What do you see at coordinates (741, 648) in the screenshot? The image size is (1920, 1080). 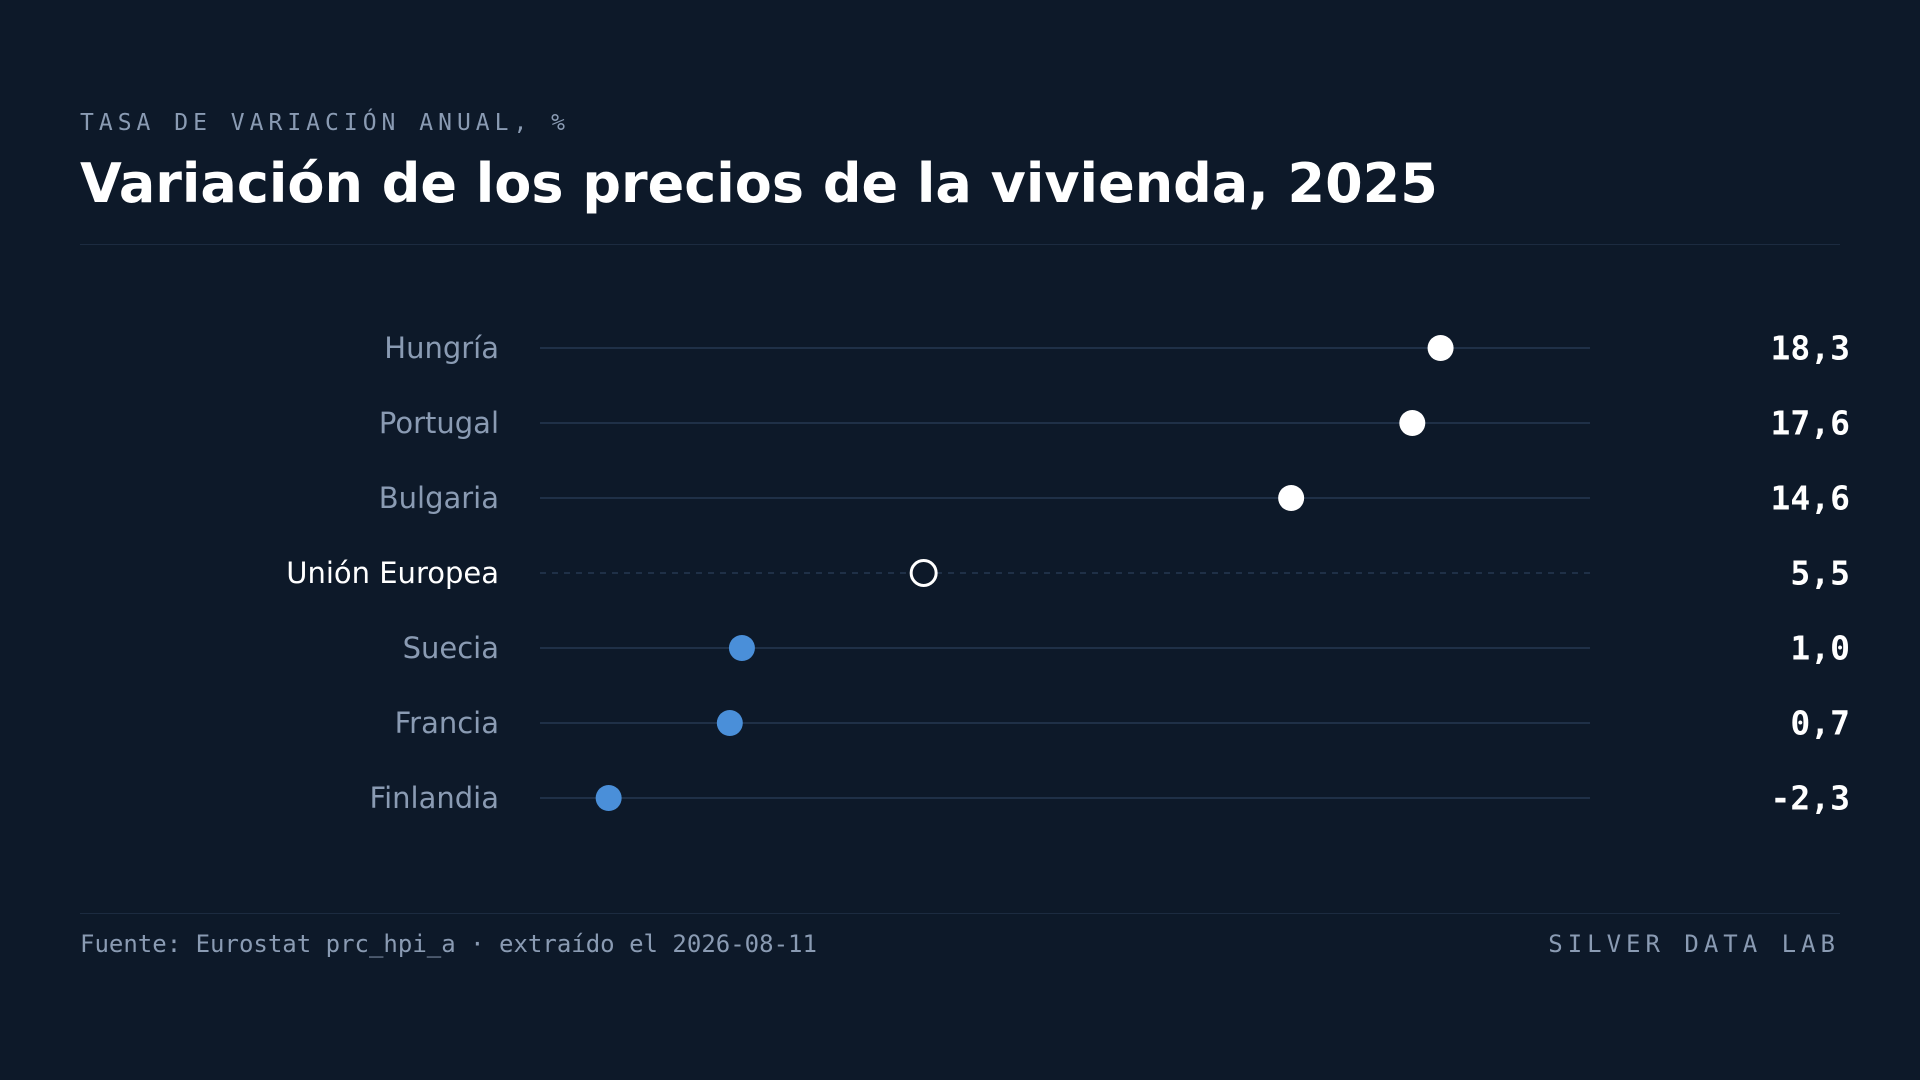 I see `data-point-suecia` at bounding box center [741, 648].